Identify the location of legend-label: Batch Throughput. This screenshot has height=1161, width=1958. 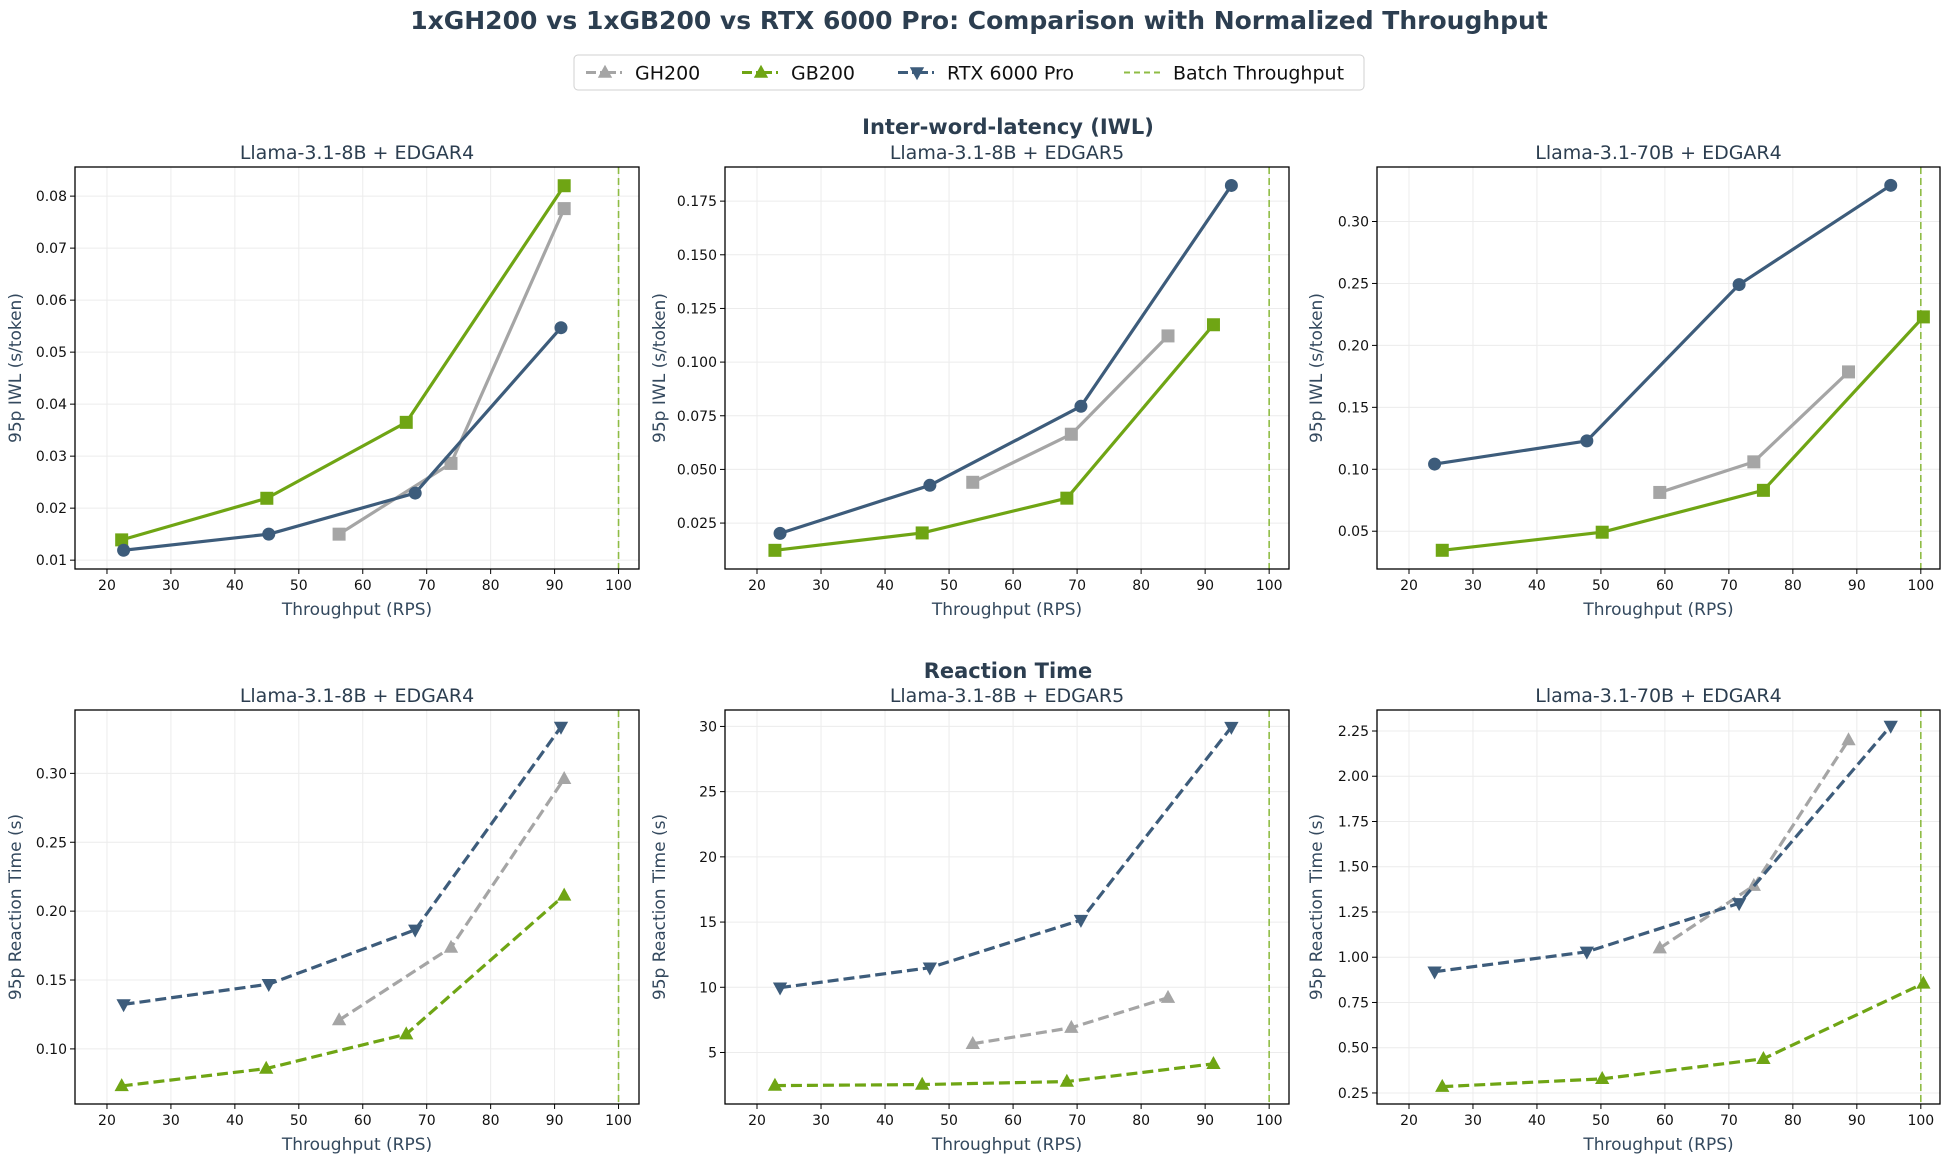
(1258, 74).